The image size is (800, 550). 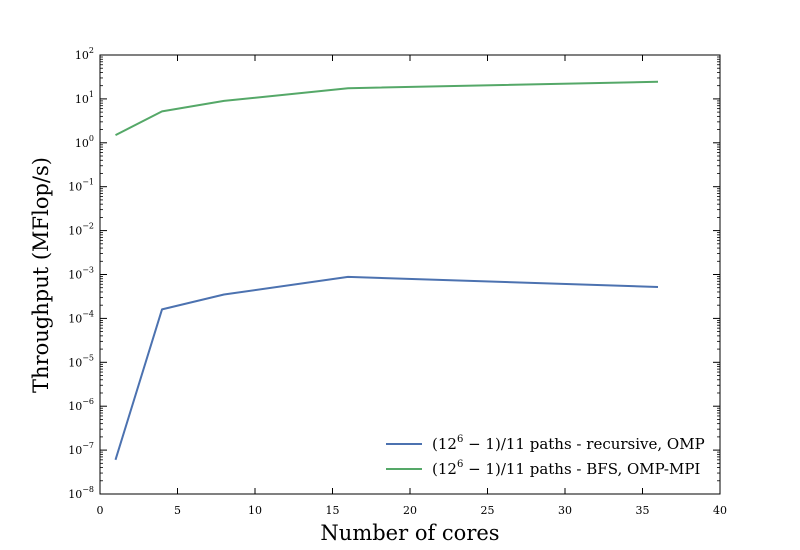 I want to click on x-tick-label: 25, so click(x=488, y=510).